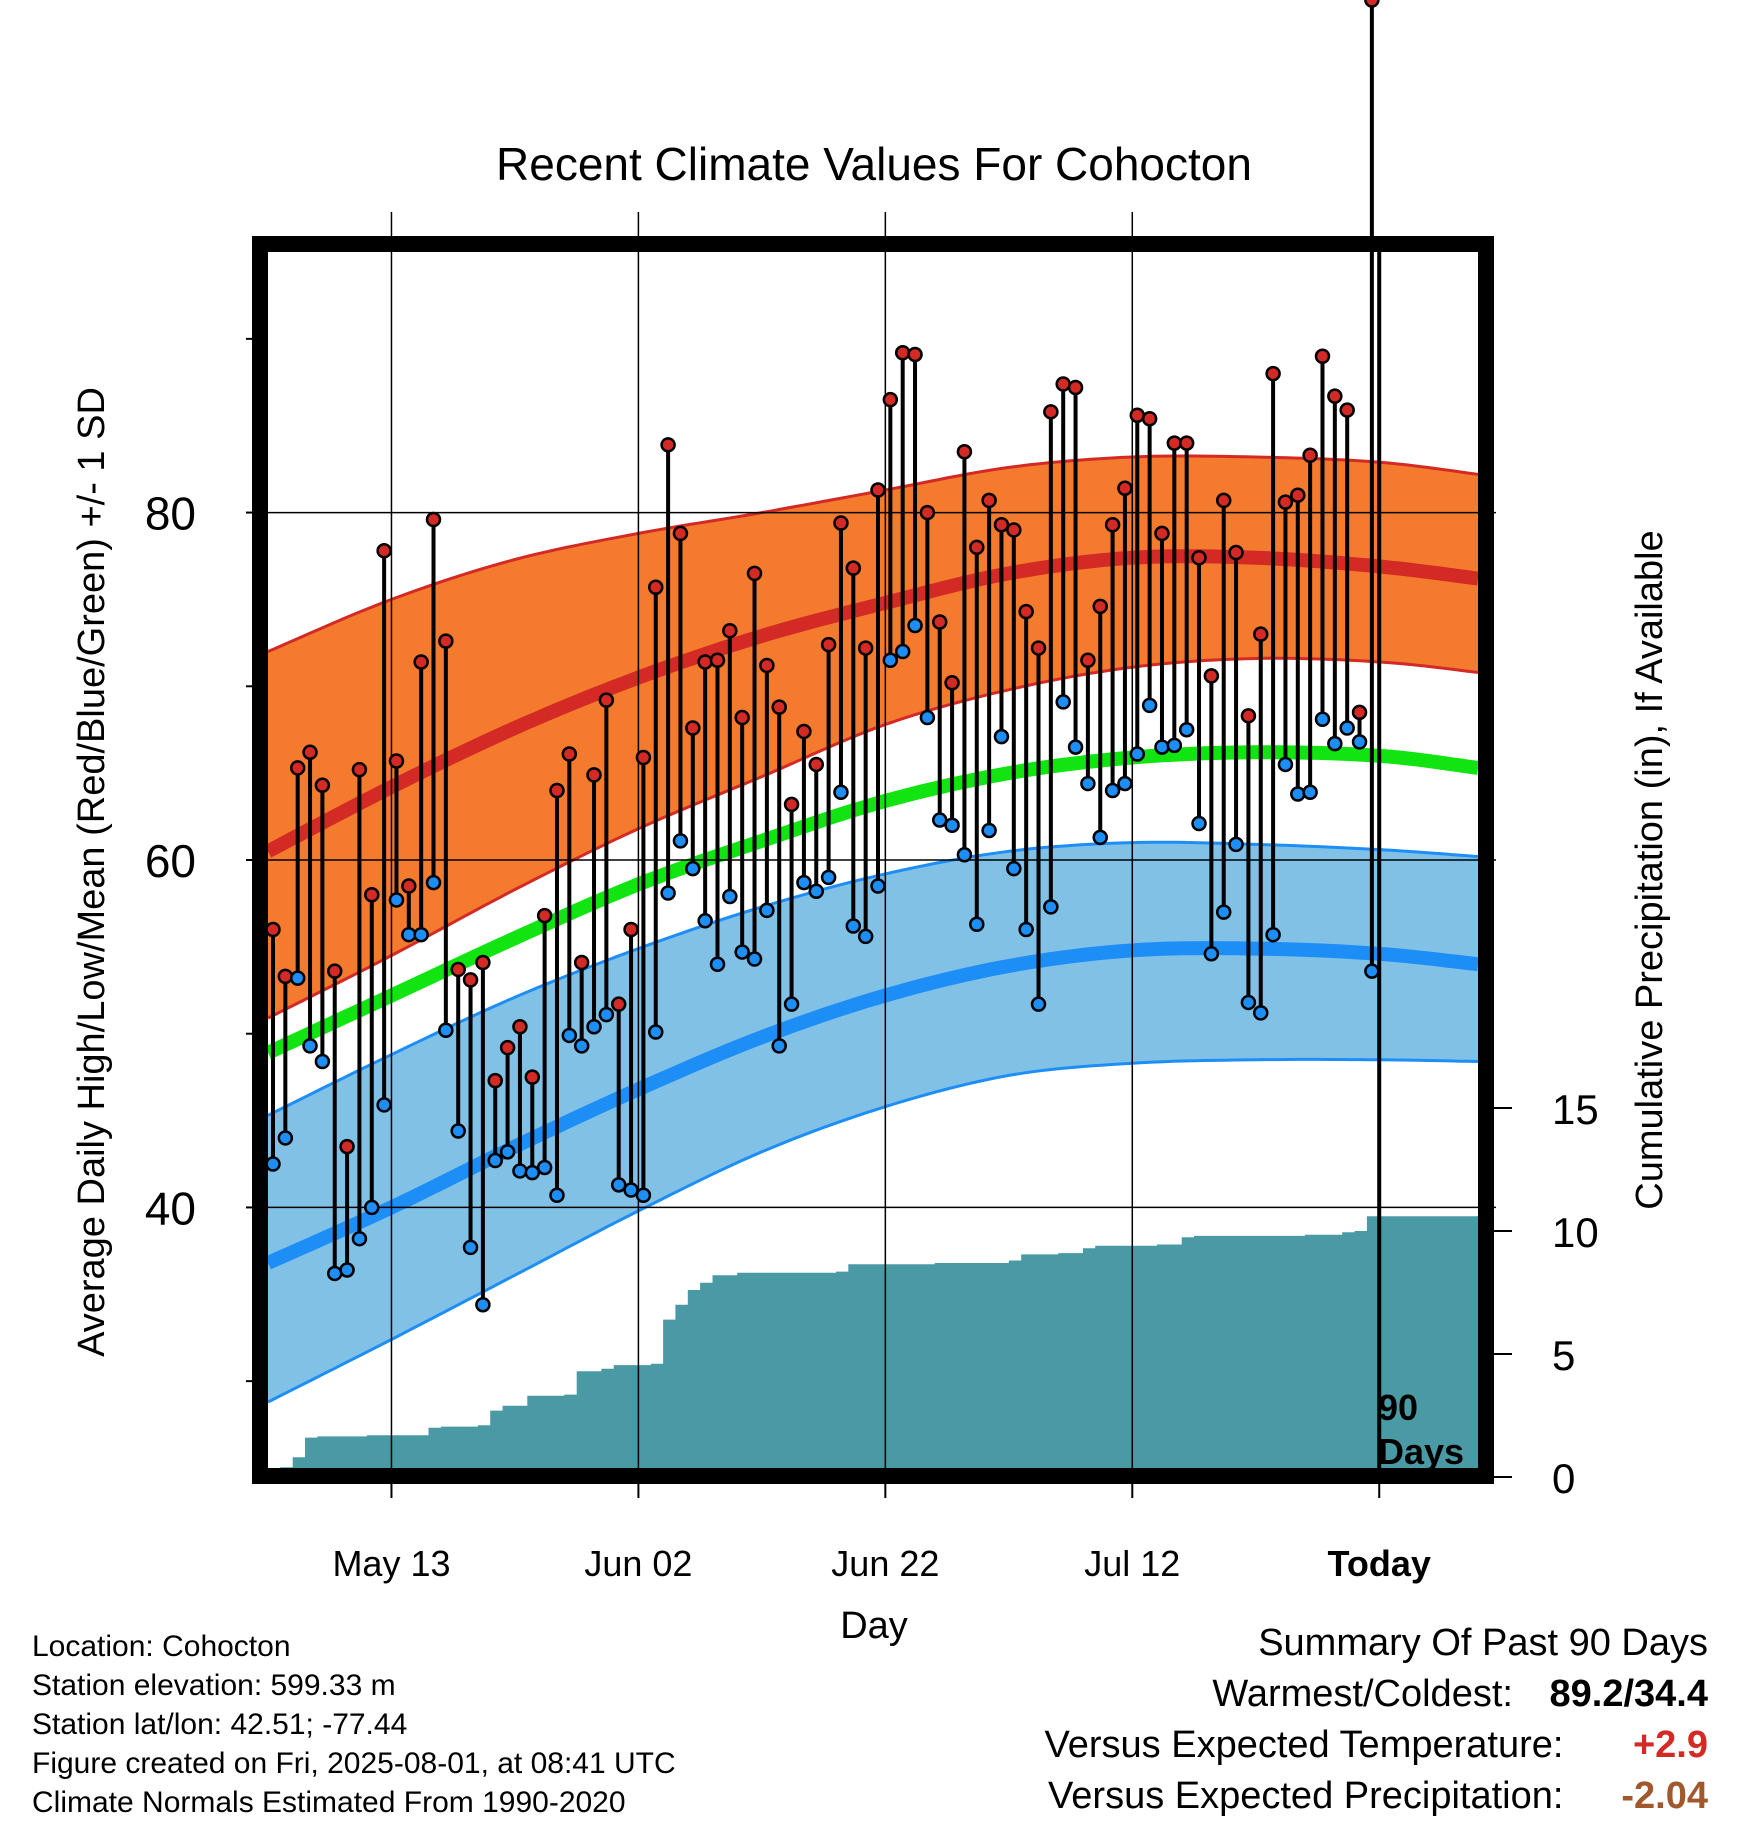 The height and width of the screenshot is (1828, 1748). What do you see at coordinates (1483, 1643) in the screenshot?
I see `summary-title: Summary Of Past 90 Days` at bounding box center [1483, 1643].